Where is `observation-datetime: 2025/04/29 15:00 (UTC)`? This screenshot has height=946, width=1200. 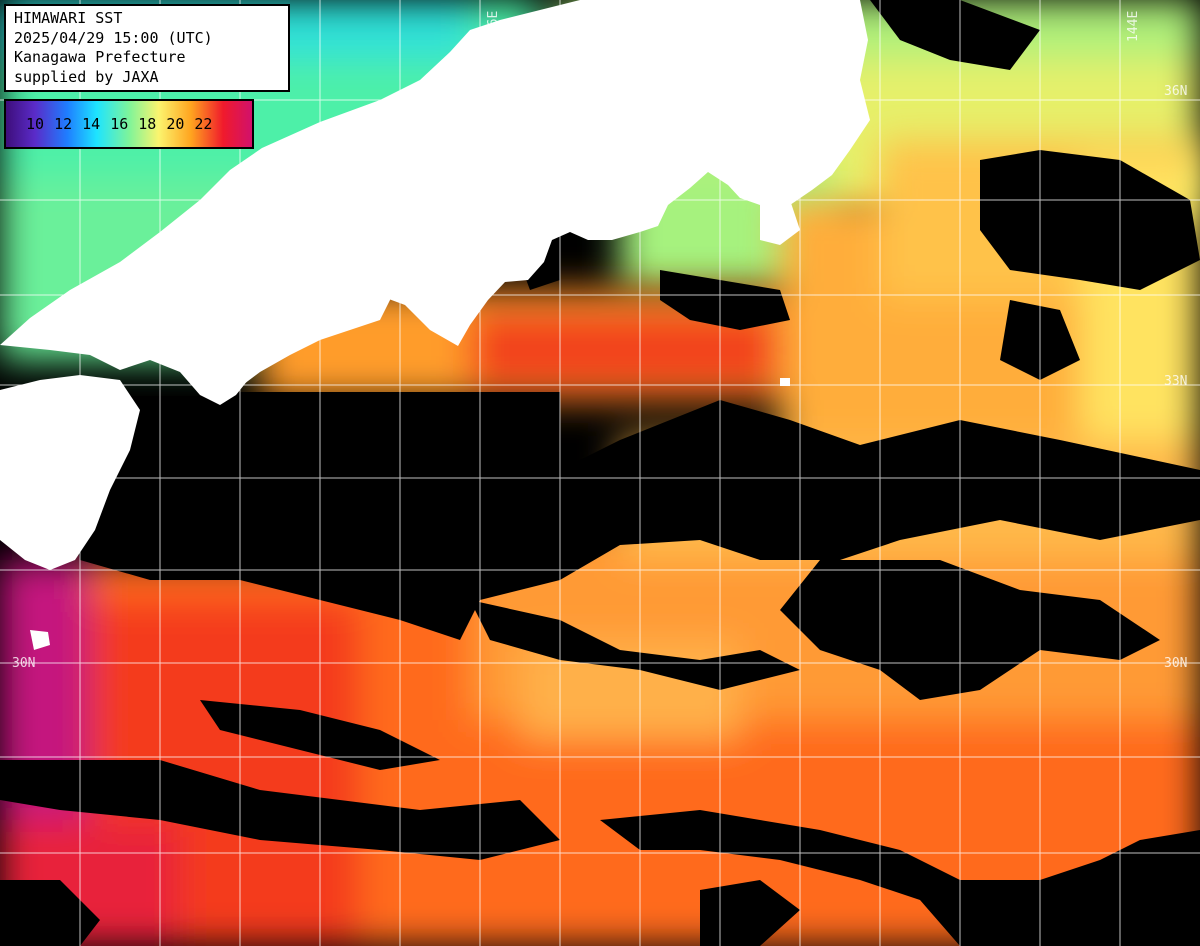 observation-datetime: 2025/04/29 15:00 (UTC) is located at coordinates (113, 37).